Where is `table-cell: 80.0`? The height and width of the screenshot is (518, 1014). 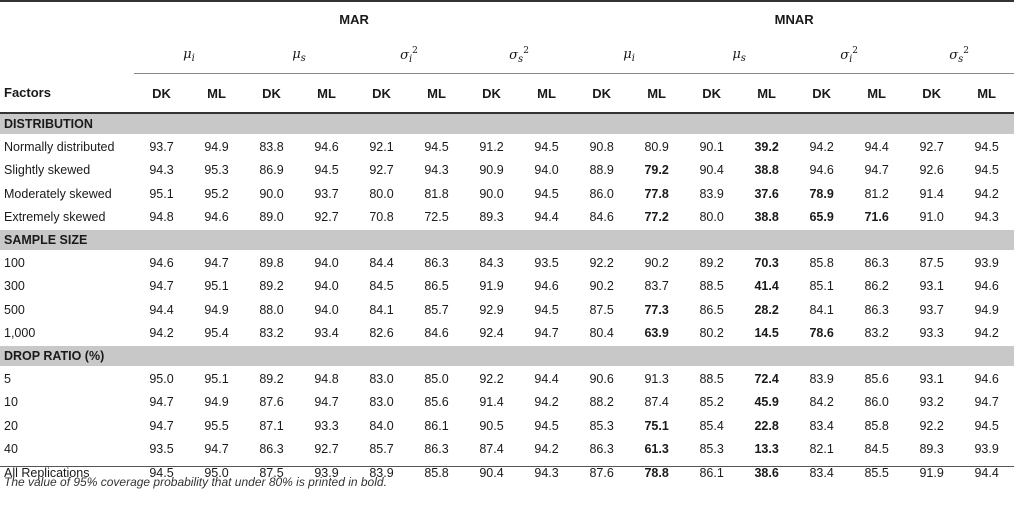 table-cell: 80.0 is located at coordinates (711, 217).